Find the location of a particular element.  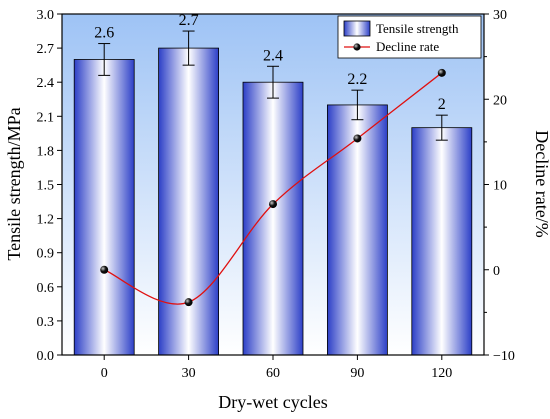

bar-value-label-120: 2 is located at coordinates (442, 104).